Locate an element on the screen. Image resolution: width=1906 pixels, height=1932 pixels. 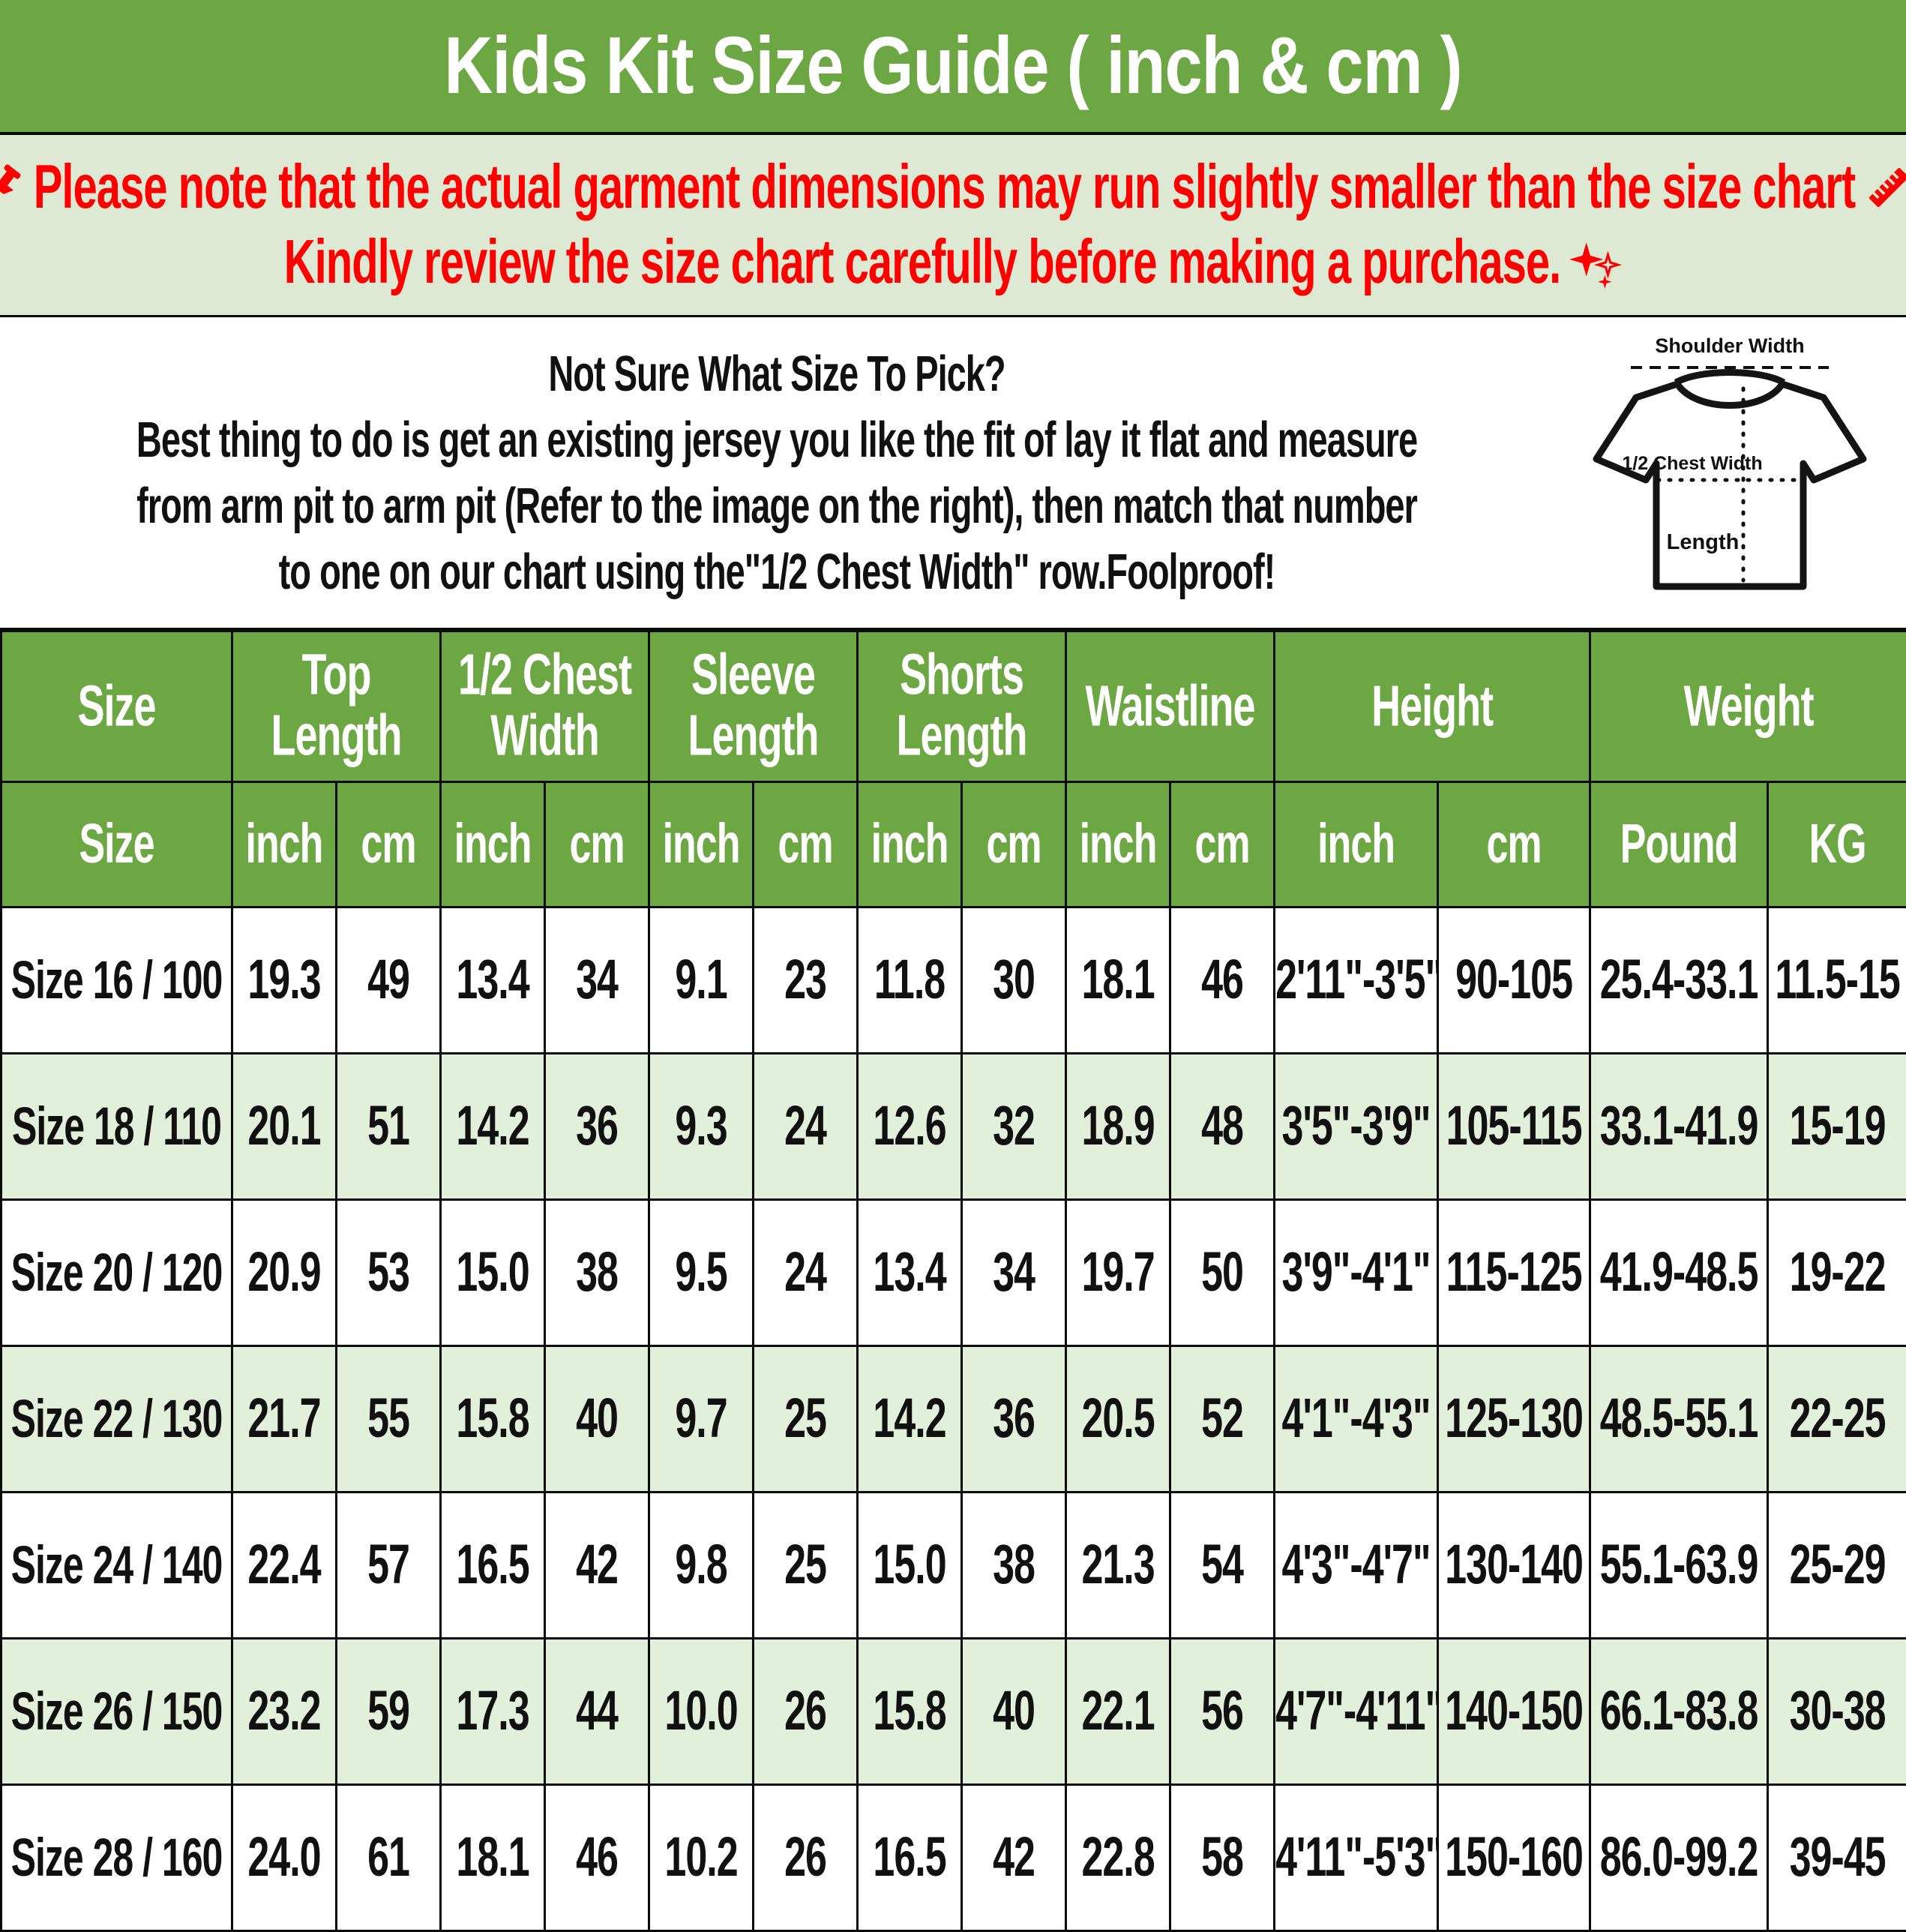
table-cell: 4'3"-4'7" is located at coordinates (1356, 1565).